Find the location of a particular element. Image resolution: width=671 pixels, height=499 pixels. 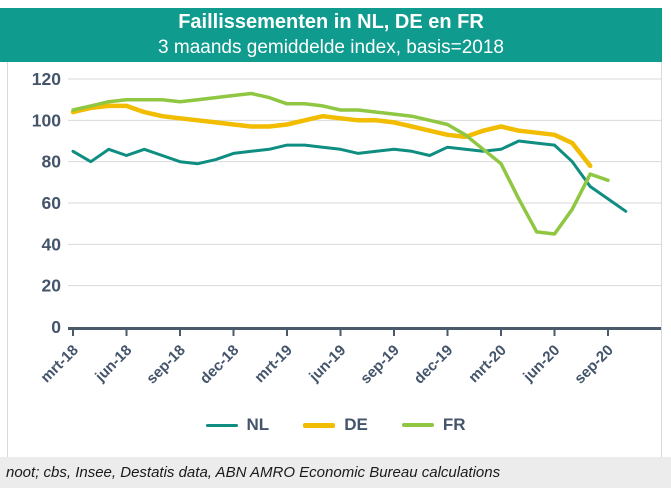

fr-line-swatch is located at coordinates (417, 425).